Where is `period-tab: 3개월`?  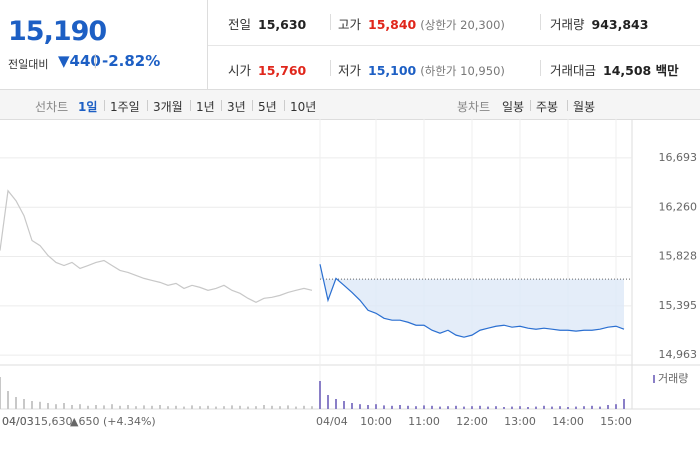
period-tab: 3개월 is located at coordinates (168, 107).